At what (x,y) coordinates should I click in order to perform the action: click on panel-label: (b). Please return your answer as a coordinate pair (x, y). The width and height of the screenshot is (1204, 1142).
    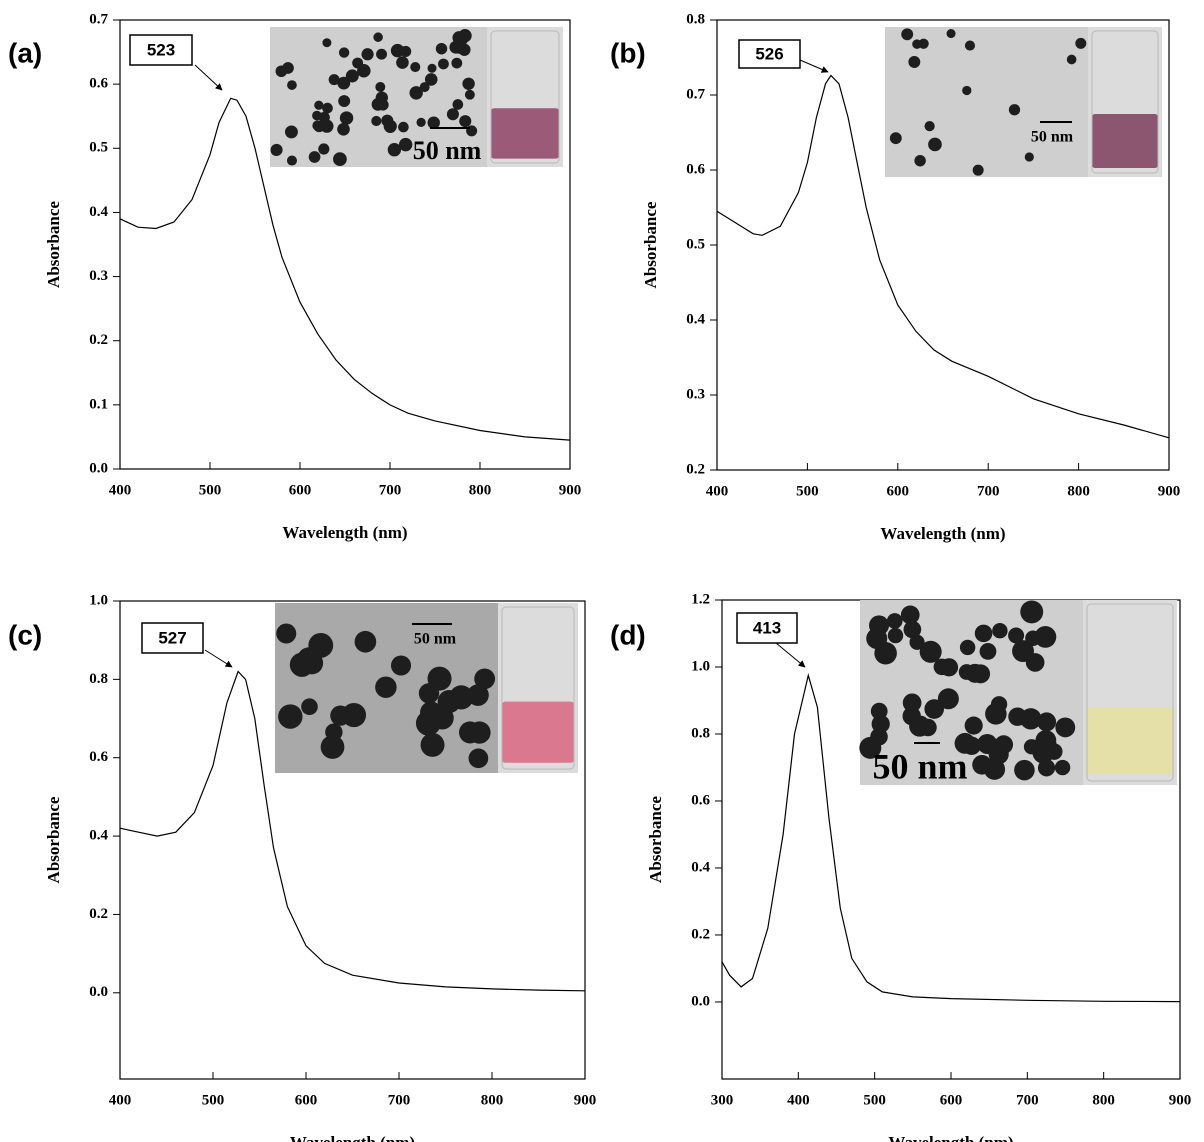
    Looking at the image, I should click on (628, 52).